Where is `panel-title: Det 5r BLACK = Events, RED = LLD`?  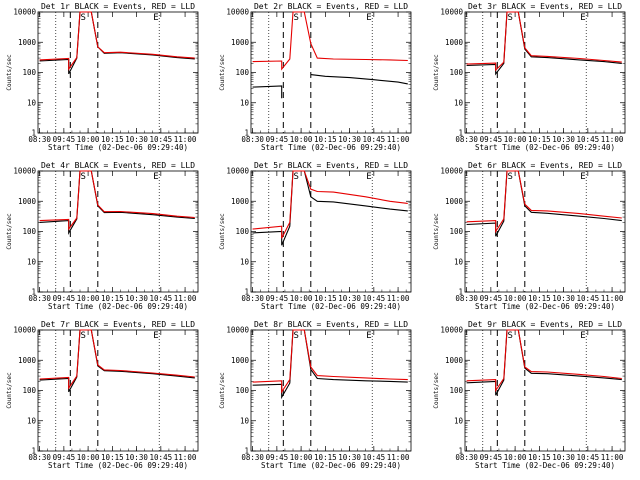
panel-title: Det 5r BLACK = Events, RED = LLD is located at coordinates (331, 165).